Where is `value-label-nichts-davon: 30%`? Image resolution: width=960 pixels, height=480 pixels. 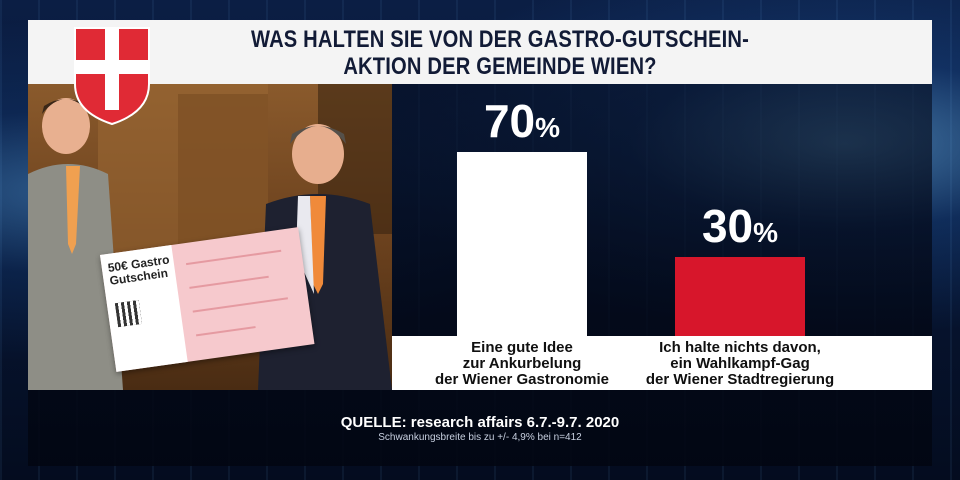 value-label-nichts-davon: 30% is located at coordinates (740, 226).